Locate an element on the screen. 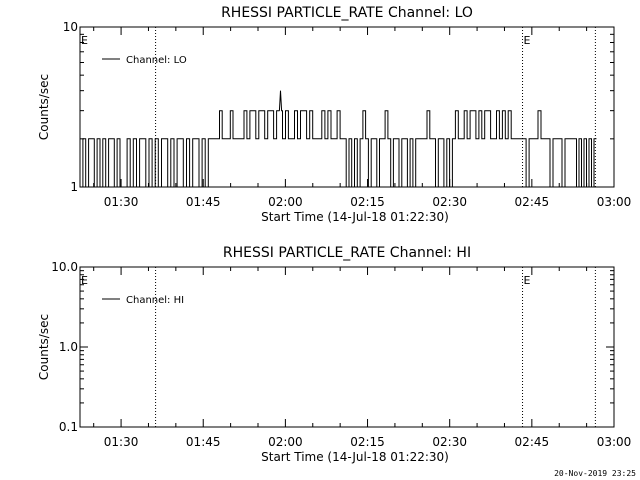 The height and width of the screenshot is (480, 640). chart-title: RHESSI PARTICLE_RATE Channel: HI is located at coordinates (347, 253).